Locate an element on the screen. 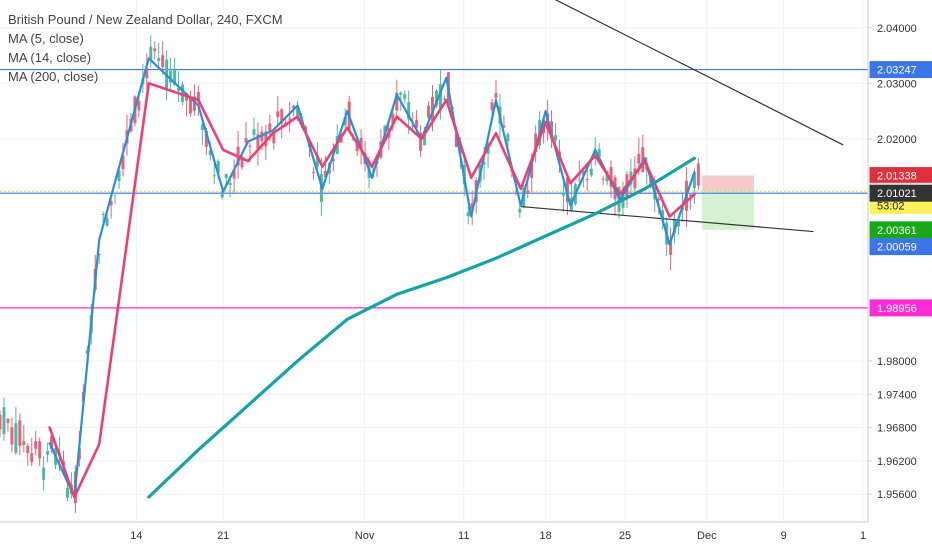 The height and width of the screenshot is (550, 932). price-label: 2.03247 is located at coordinates (897, 71).